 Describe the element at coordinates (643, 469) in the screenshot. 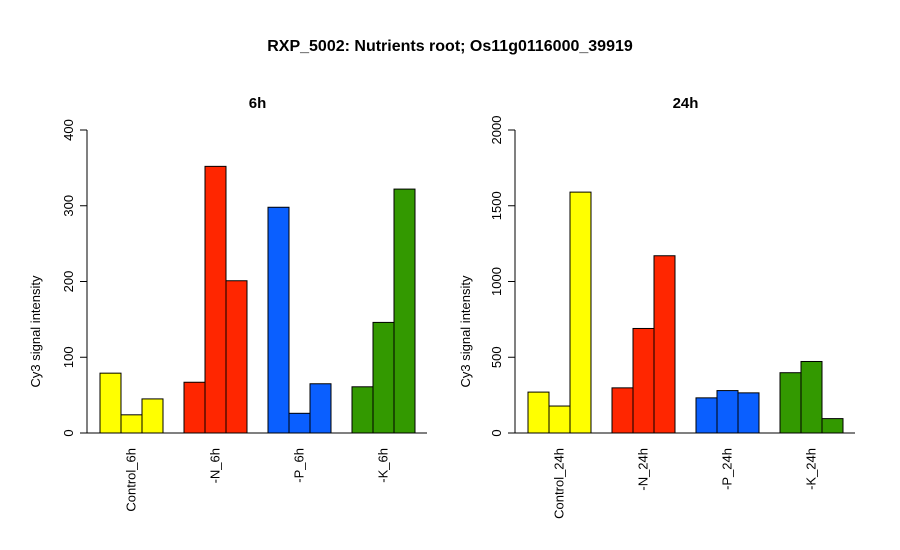

I see `x-tick-label: -N_24h` at that location.